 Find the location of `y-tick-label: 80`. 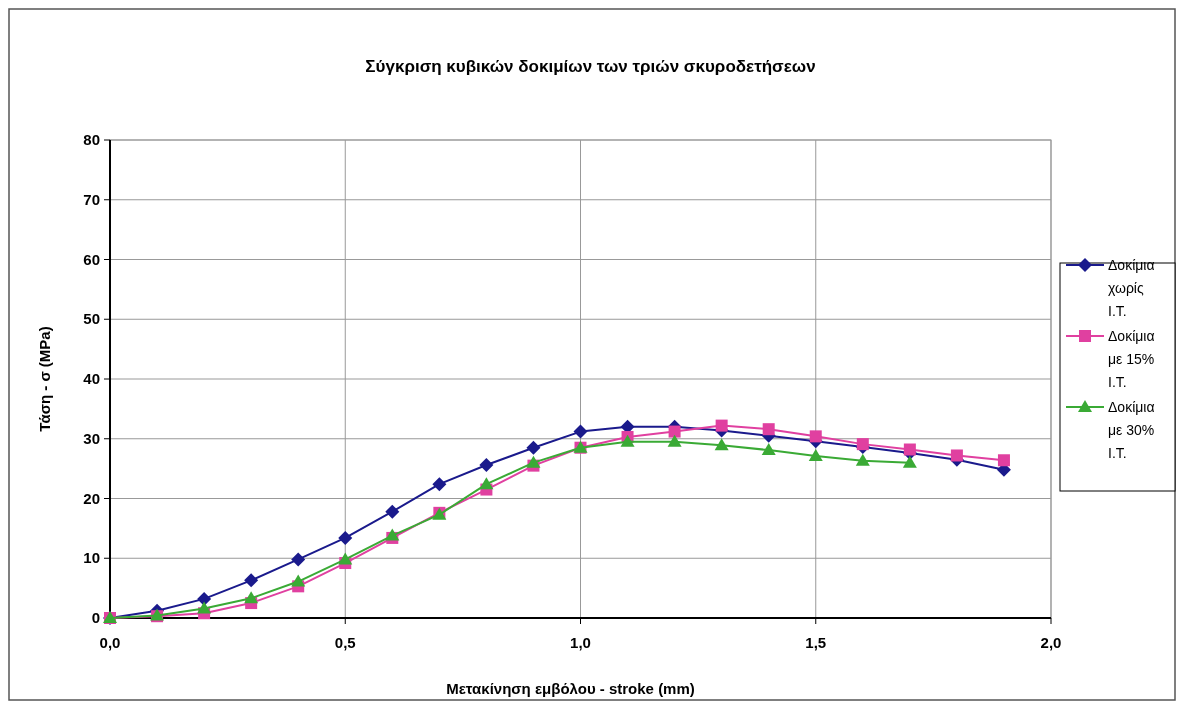

y-tick-label: 80 is located at coordinates (91, 139).